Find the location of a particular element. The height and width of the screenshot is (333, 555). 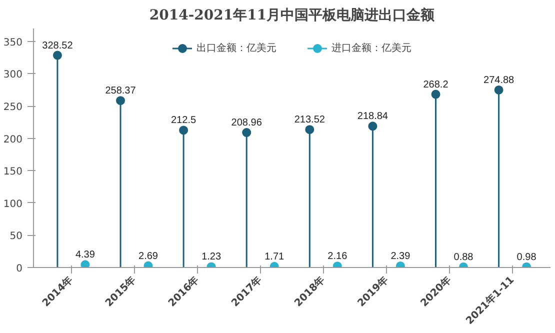

chart-title: 2014-2021年11月中国平板电脑进出口金额 is located at coordinates (292, 15).